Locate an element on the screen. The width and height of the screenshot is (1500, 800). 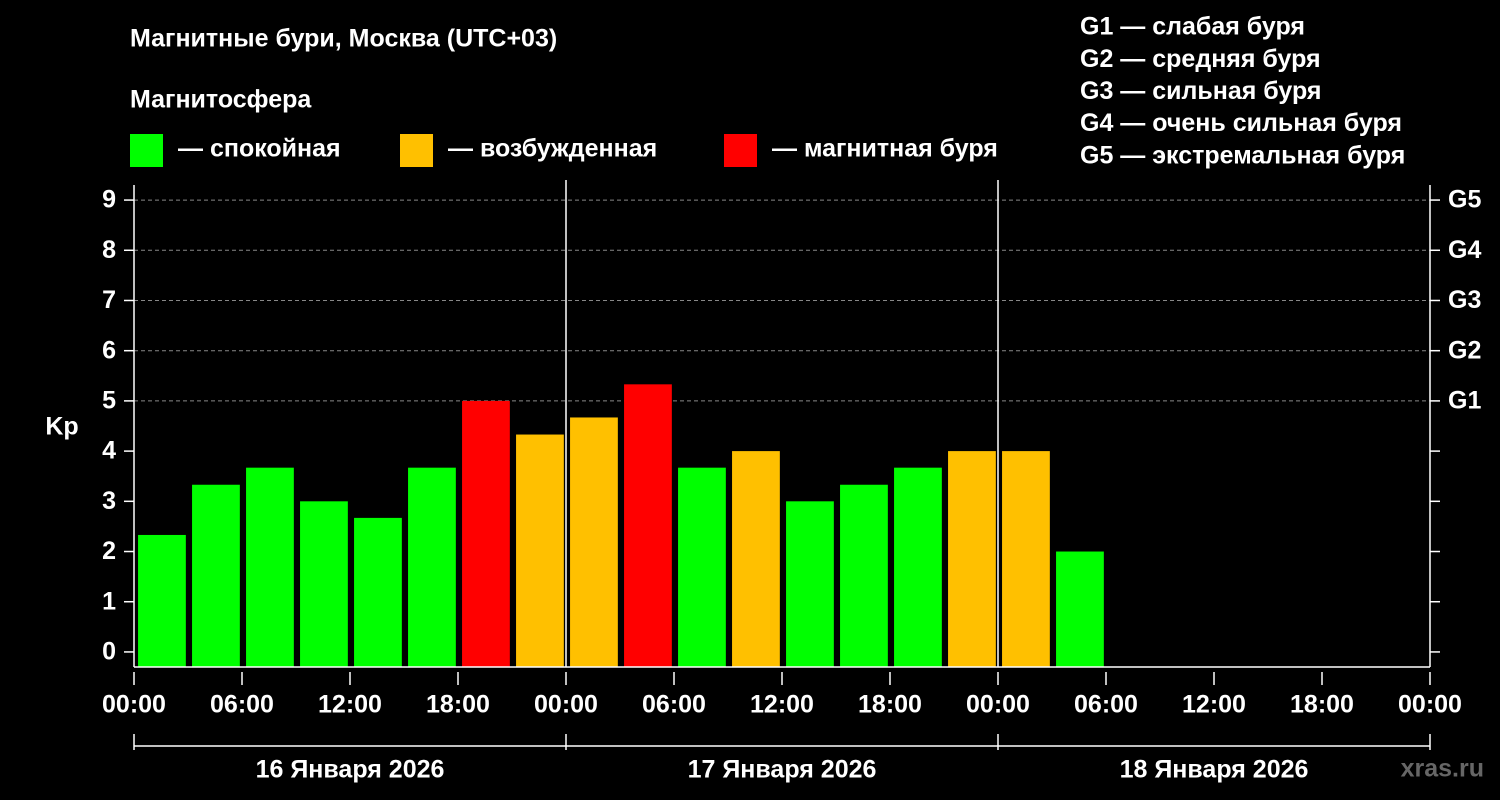
y-tick-label: 8 is located at coordinates (109, 250).